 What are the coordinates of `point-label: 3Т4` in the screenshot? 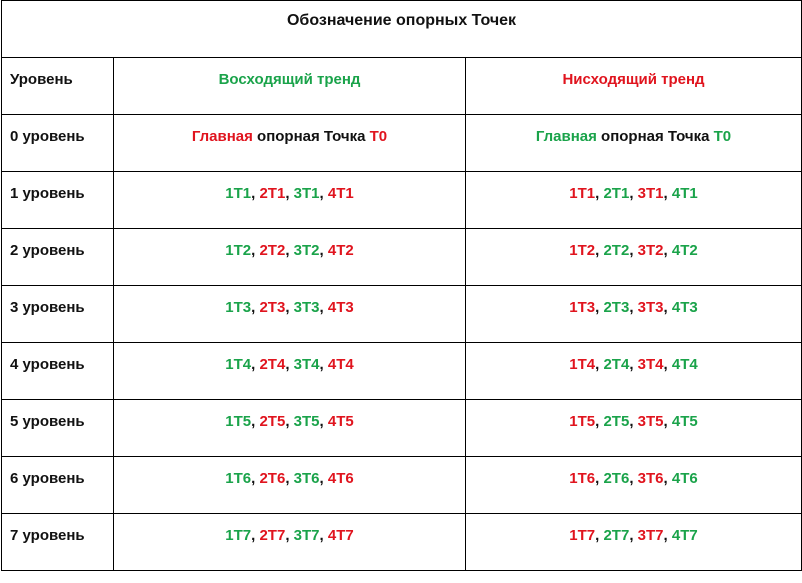 It's located at (306, 364).